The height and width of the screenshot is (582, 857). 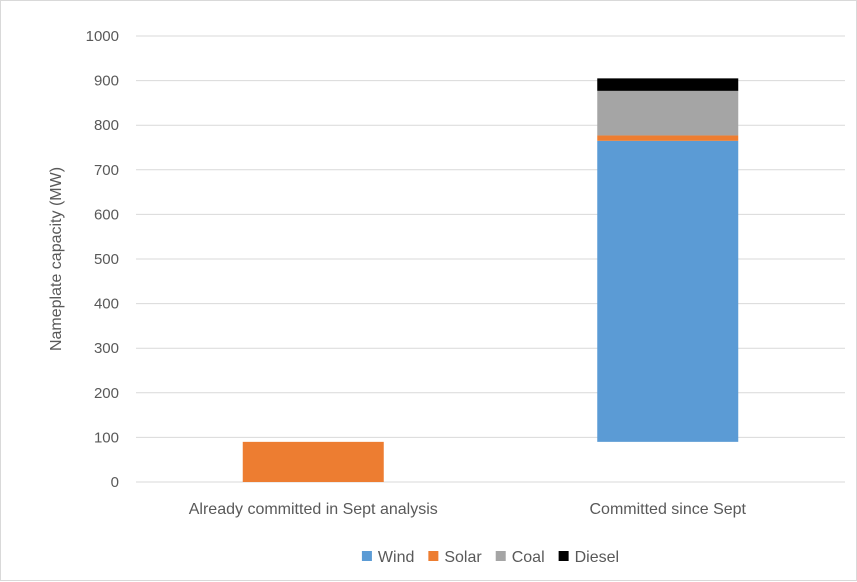 I want to click on legend-swatch-wind, so click(x=366, y=556).